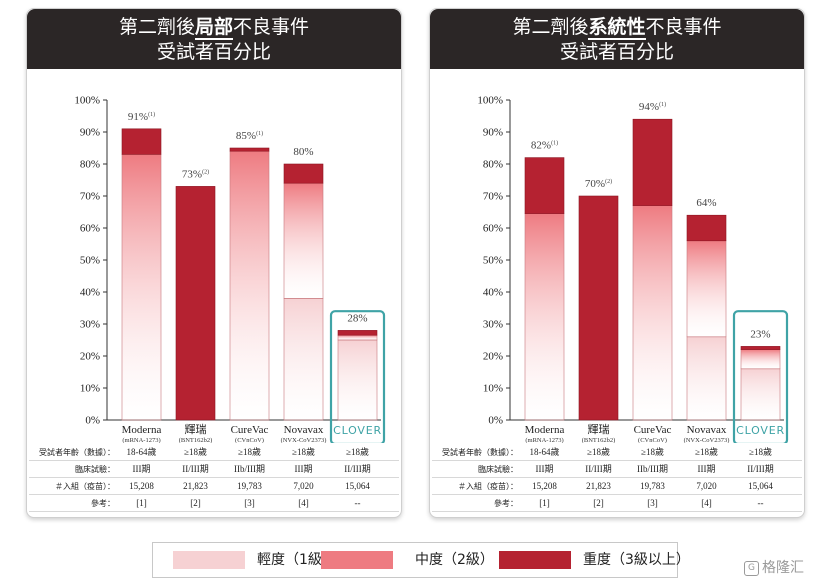 The height and width of the screenshot is (585, 830). Describe the element at coordinates (506, 503) in the screenshot. I see `table-row-label: 參考：` at that location.